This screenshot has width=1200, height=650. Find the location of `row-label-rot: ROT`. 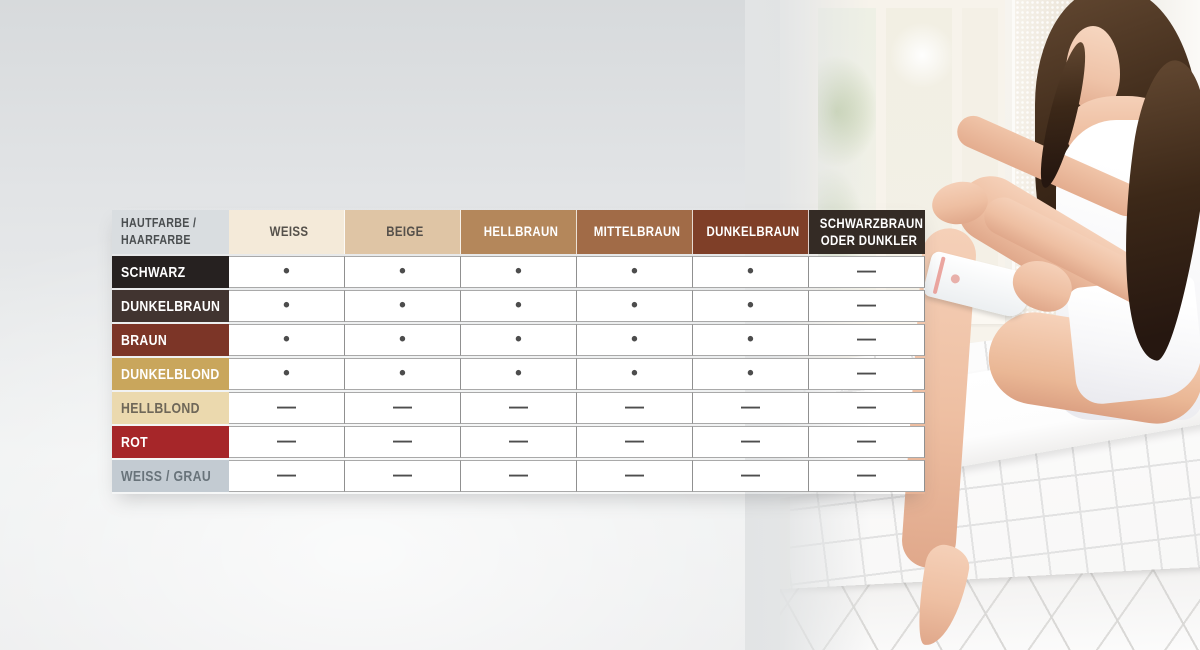

row-label-rot: ROT is located at coordinates (170, 442).